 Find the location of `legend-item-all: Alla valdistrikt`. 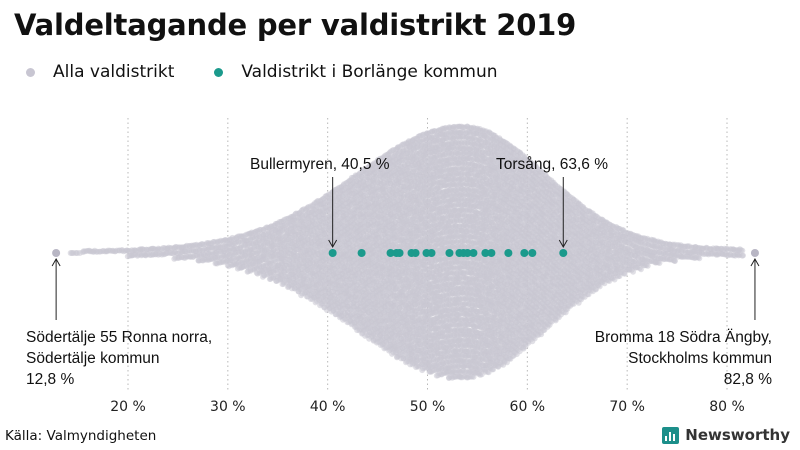

legend-item-all: Alla valdistrikt is located at coordinates (100, 72).